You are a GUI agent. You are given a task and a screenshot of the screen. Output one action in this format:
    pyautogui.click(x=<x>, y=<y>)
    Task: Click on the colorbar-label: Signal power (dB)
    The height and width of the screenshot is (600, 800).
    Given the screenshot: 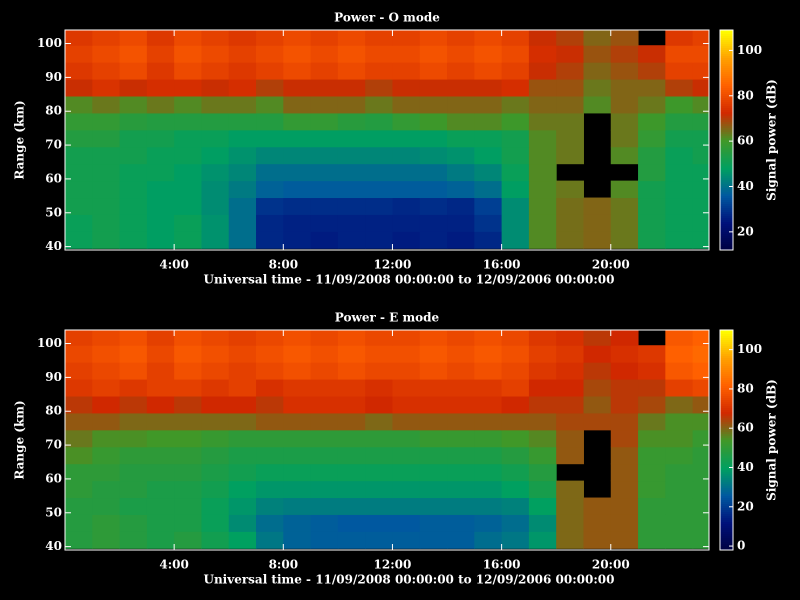 What is the action you would take?
    pyautogui.click(x=772, y=440)
    